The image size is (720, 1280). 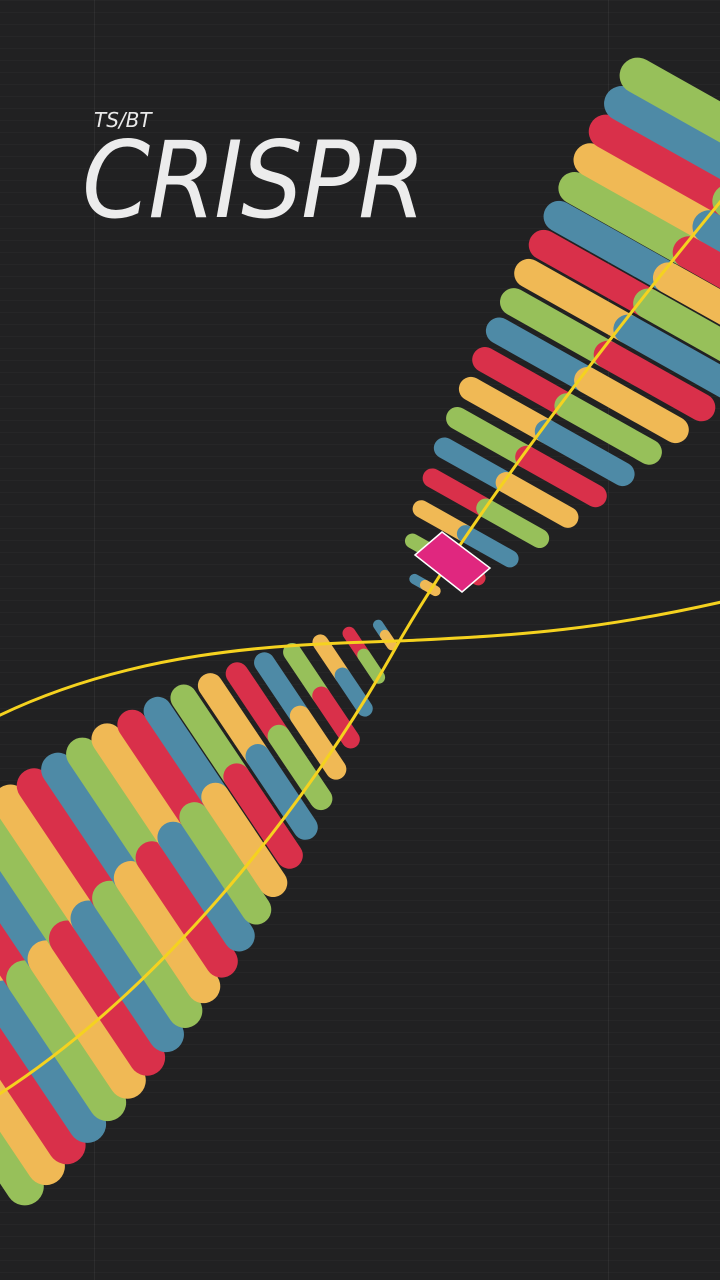 I want to click on cas-enzyme-marker, so click(x=452, y=562).